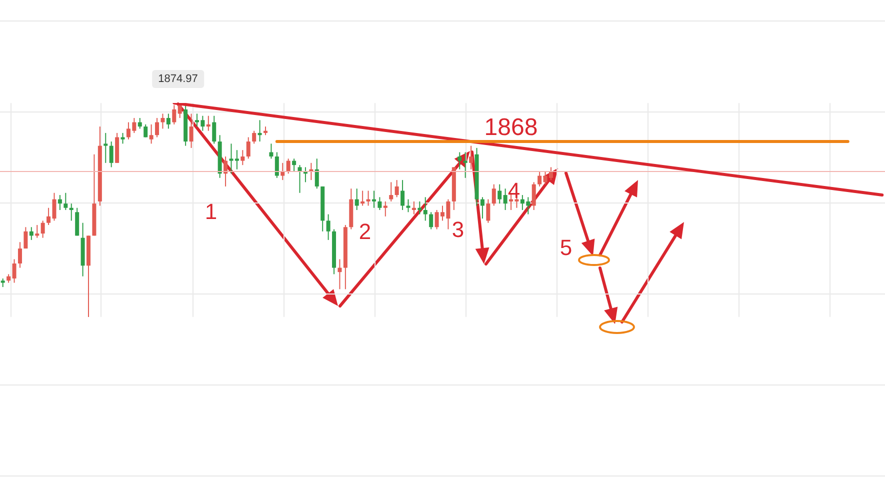  Describe the element at coordinates (178, 79) in the screenshot. I see `text: 1874.97` at that location.